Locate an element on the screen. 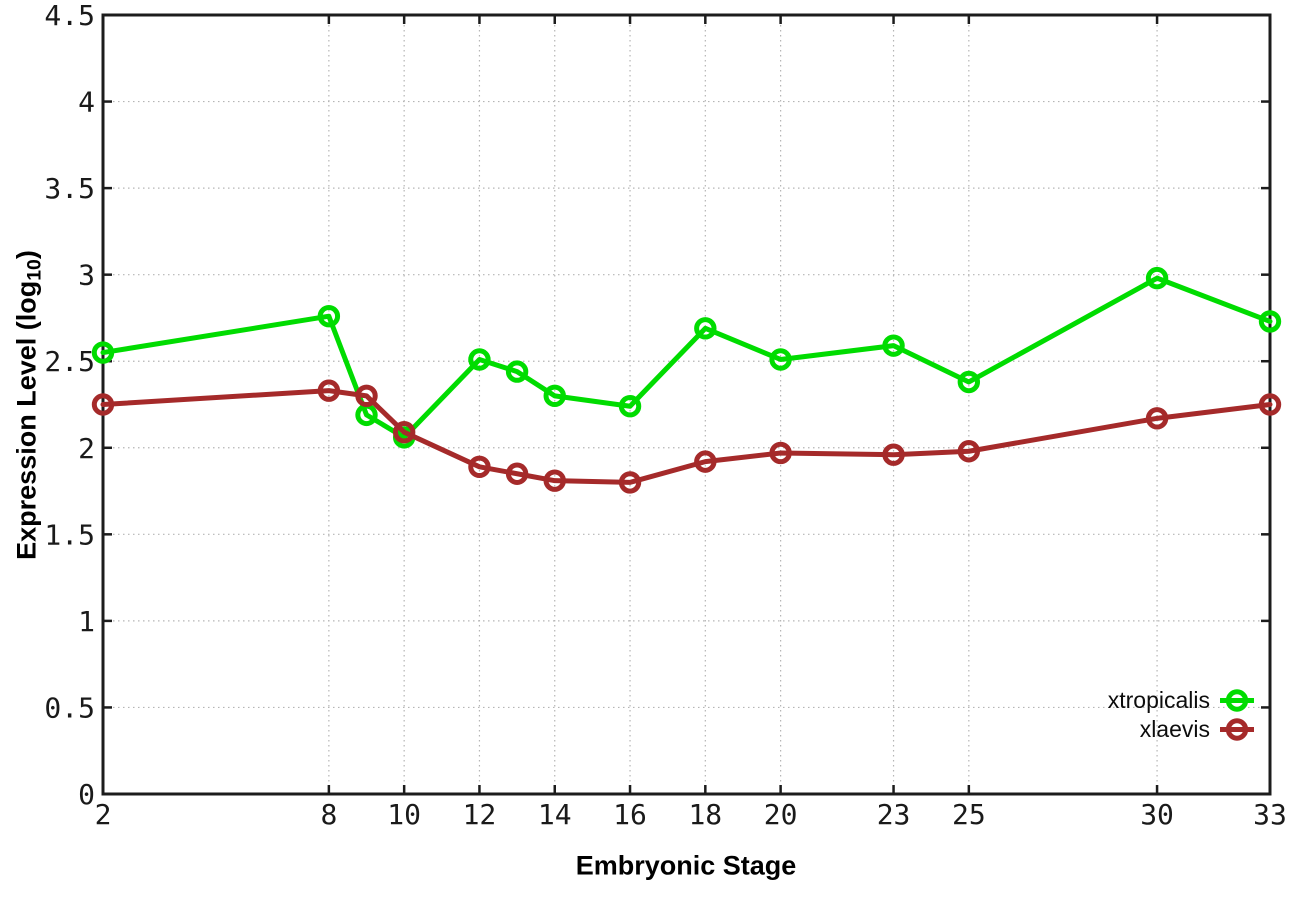 The width and height of the screenshot is (1296, 907). y-axis-title: Expression Level (log10) is located at coordinates (28, 405).